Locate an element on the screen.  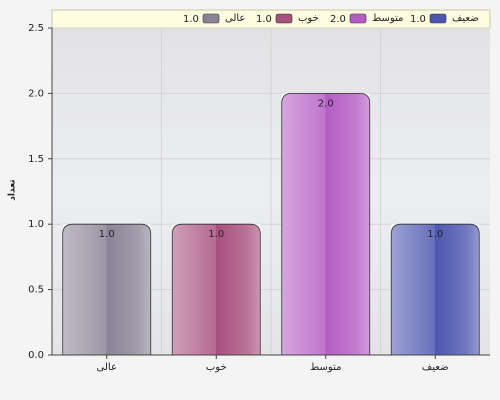
y-axis-label: تعداد is located at coordinates (13, 189).